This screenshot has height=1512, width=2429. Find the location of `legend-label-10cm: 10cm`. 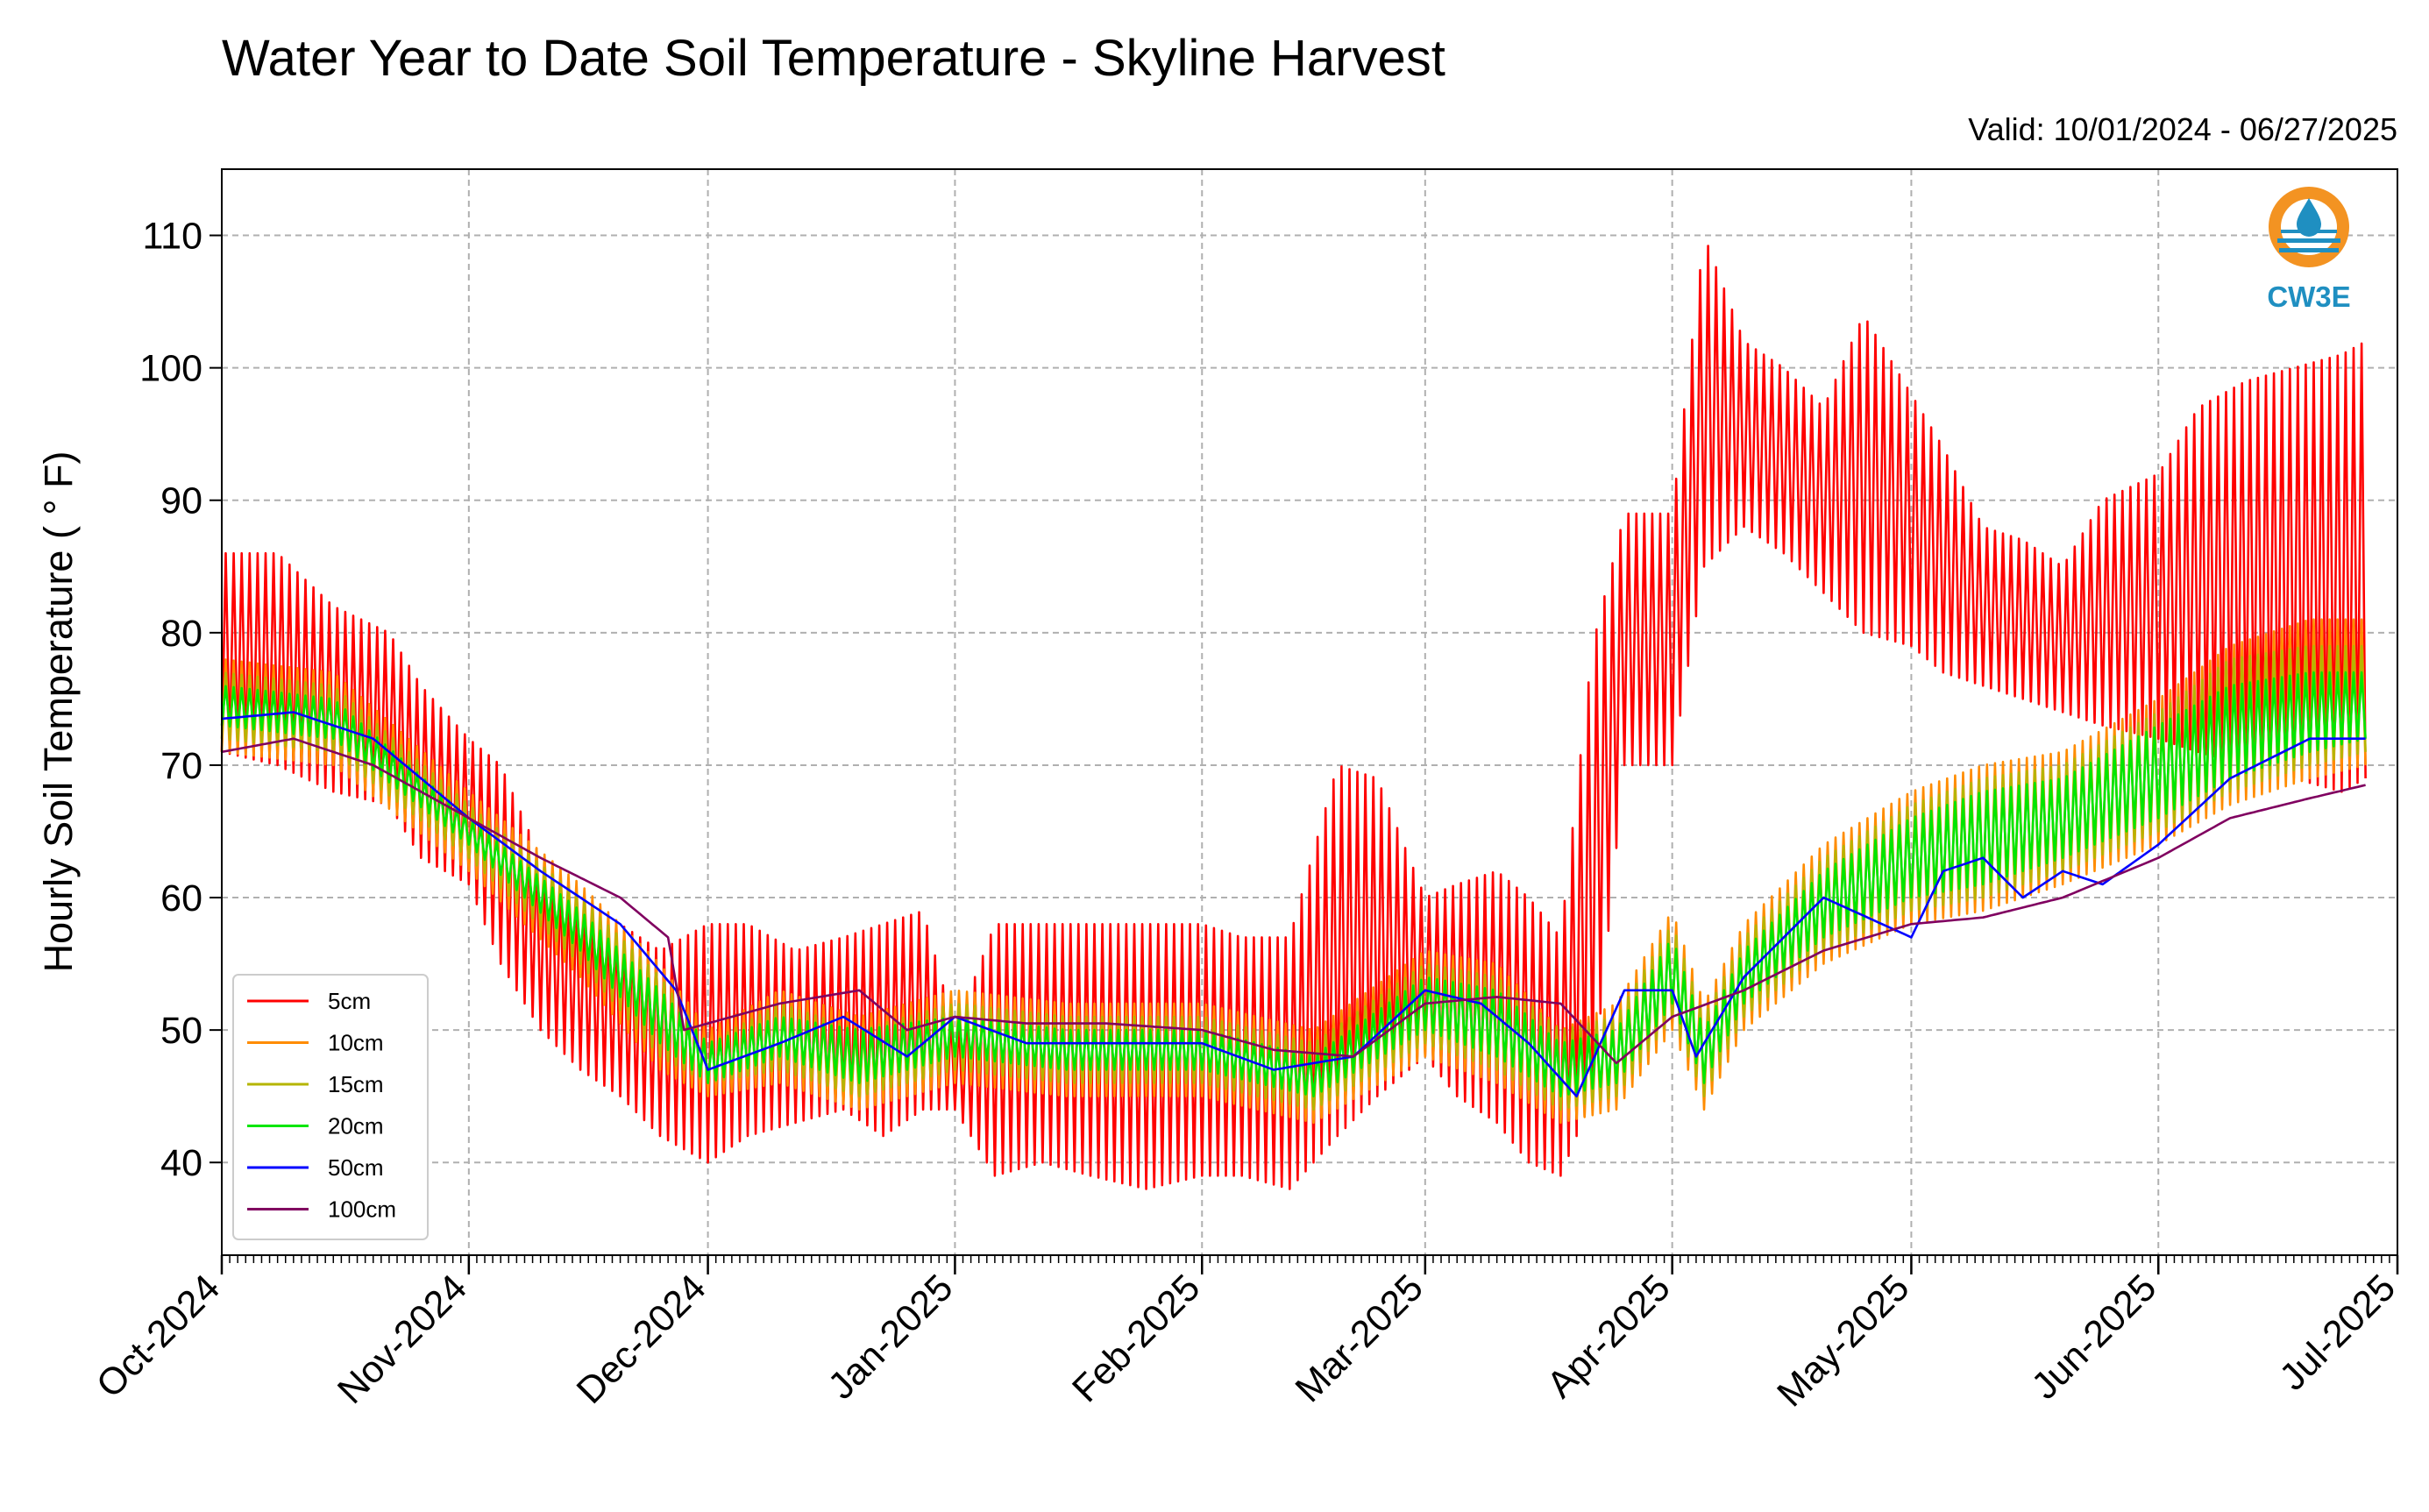

legend-label-10cm: 10cm is located at coordinates (356, 1043).